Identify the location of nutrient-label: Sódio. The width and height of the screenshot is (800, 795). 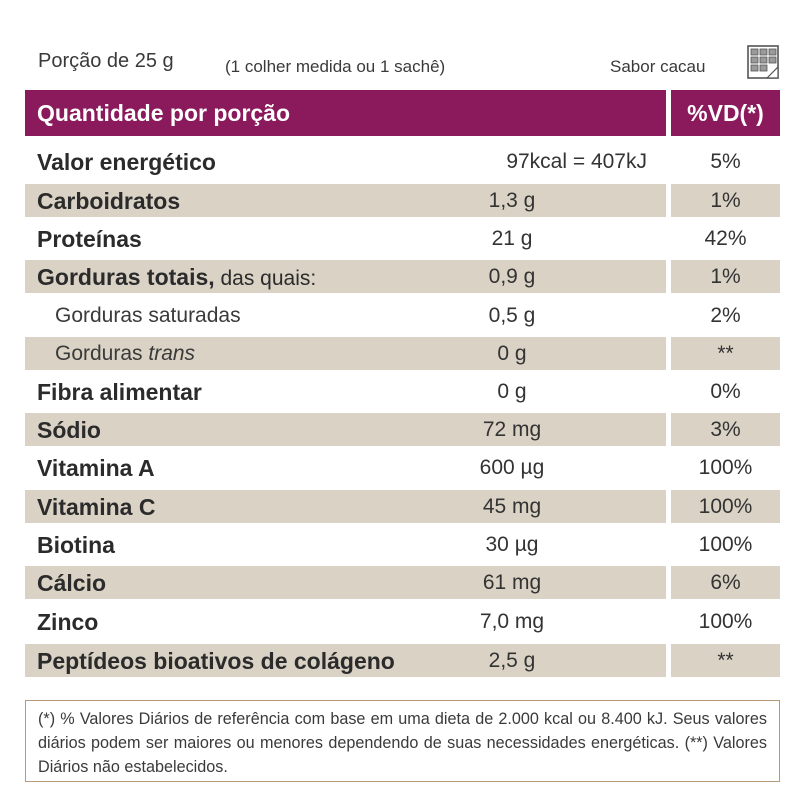
(69, 430).